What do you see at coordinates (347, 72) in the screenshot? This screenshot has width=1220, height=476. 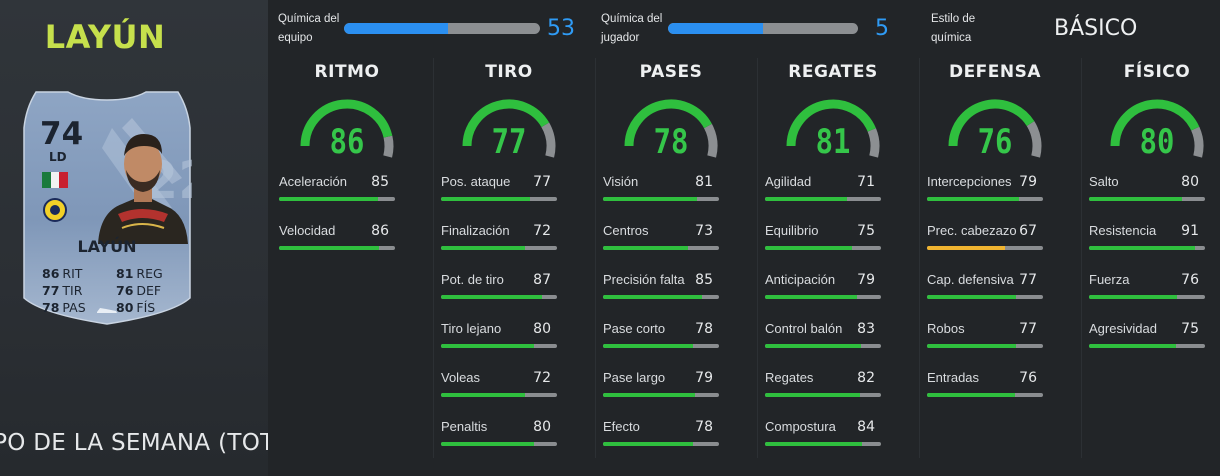 I see `column-title: RITMO` at bounding box center [347, 72].